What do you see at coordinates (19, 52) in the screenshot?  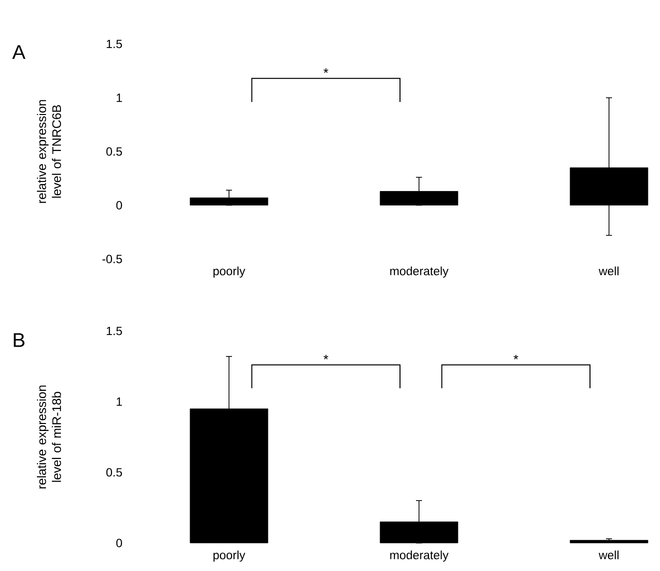 I see `text: A` at bounding box center [19, 52].